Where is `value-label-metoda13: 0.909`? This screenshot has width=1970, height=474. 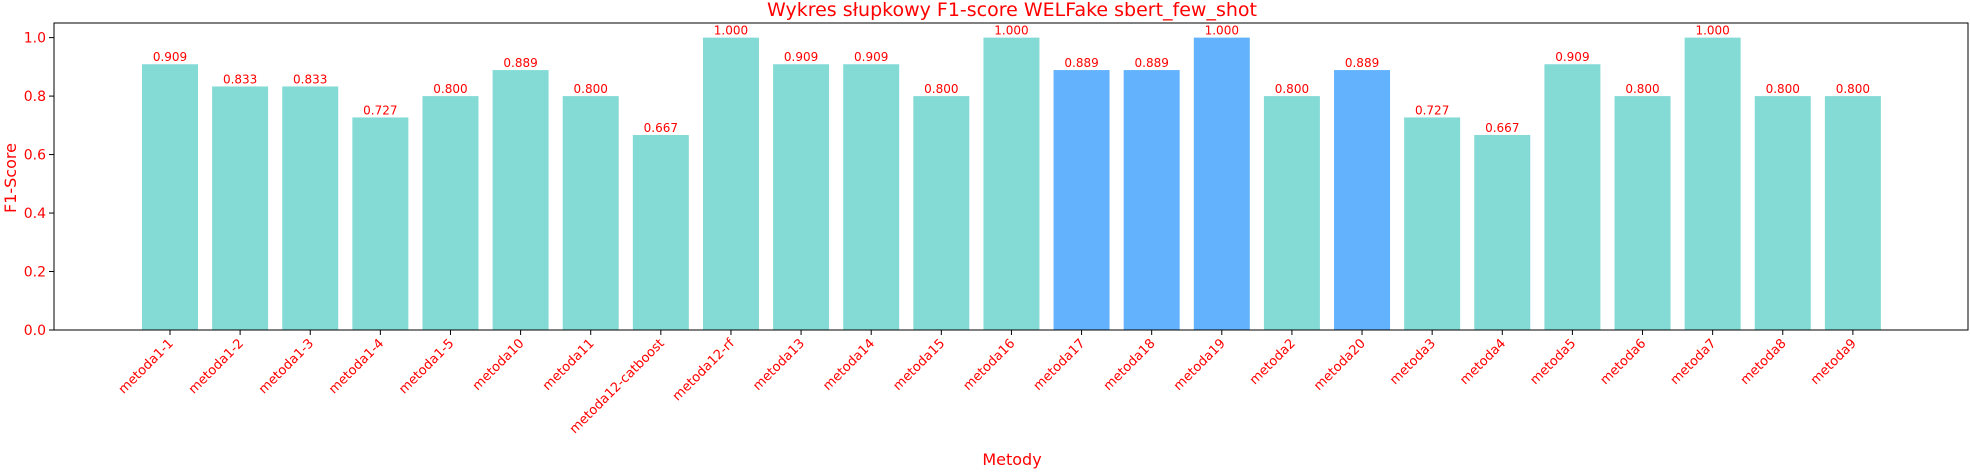 value-label-metoda13: 0.909 is located at coordinates (801, 57).